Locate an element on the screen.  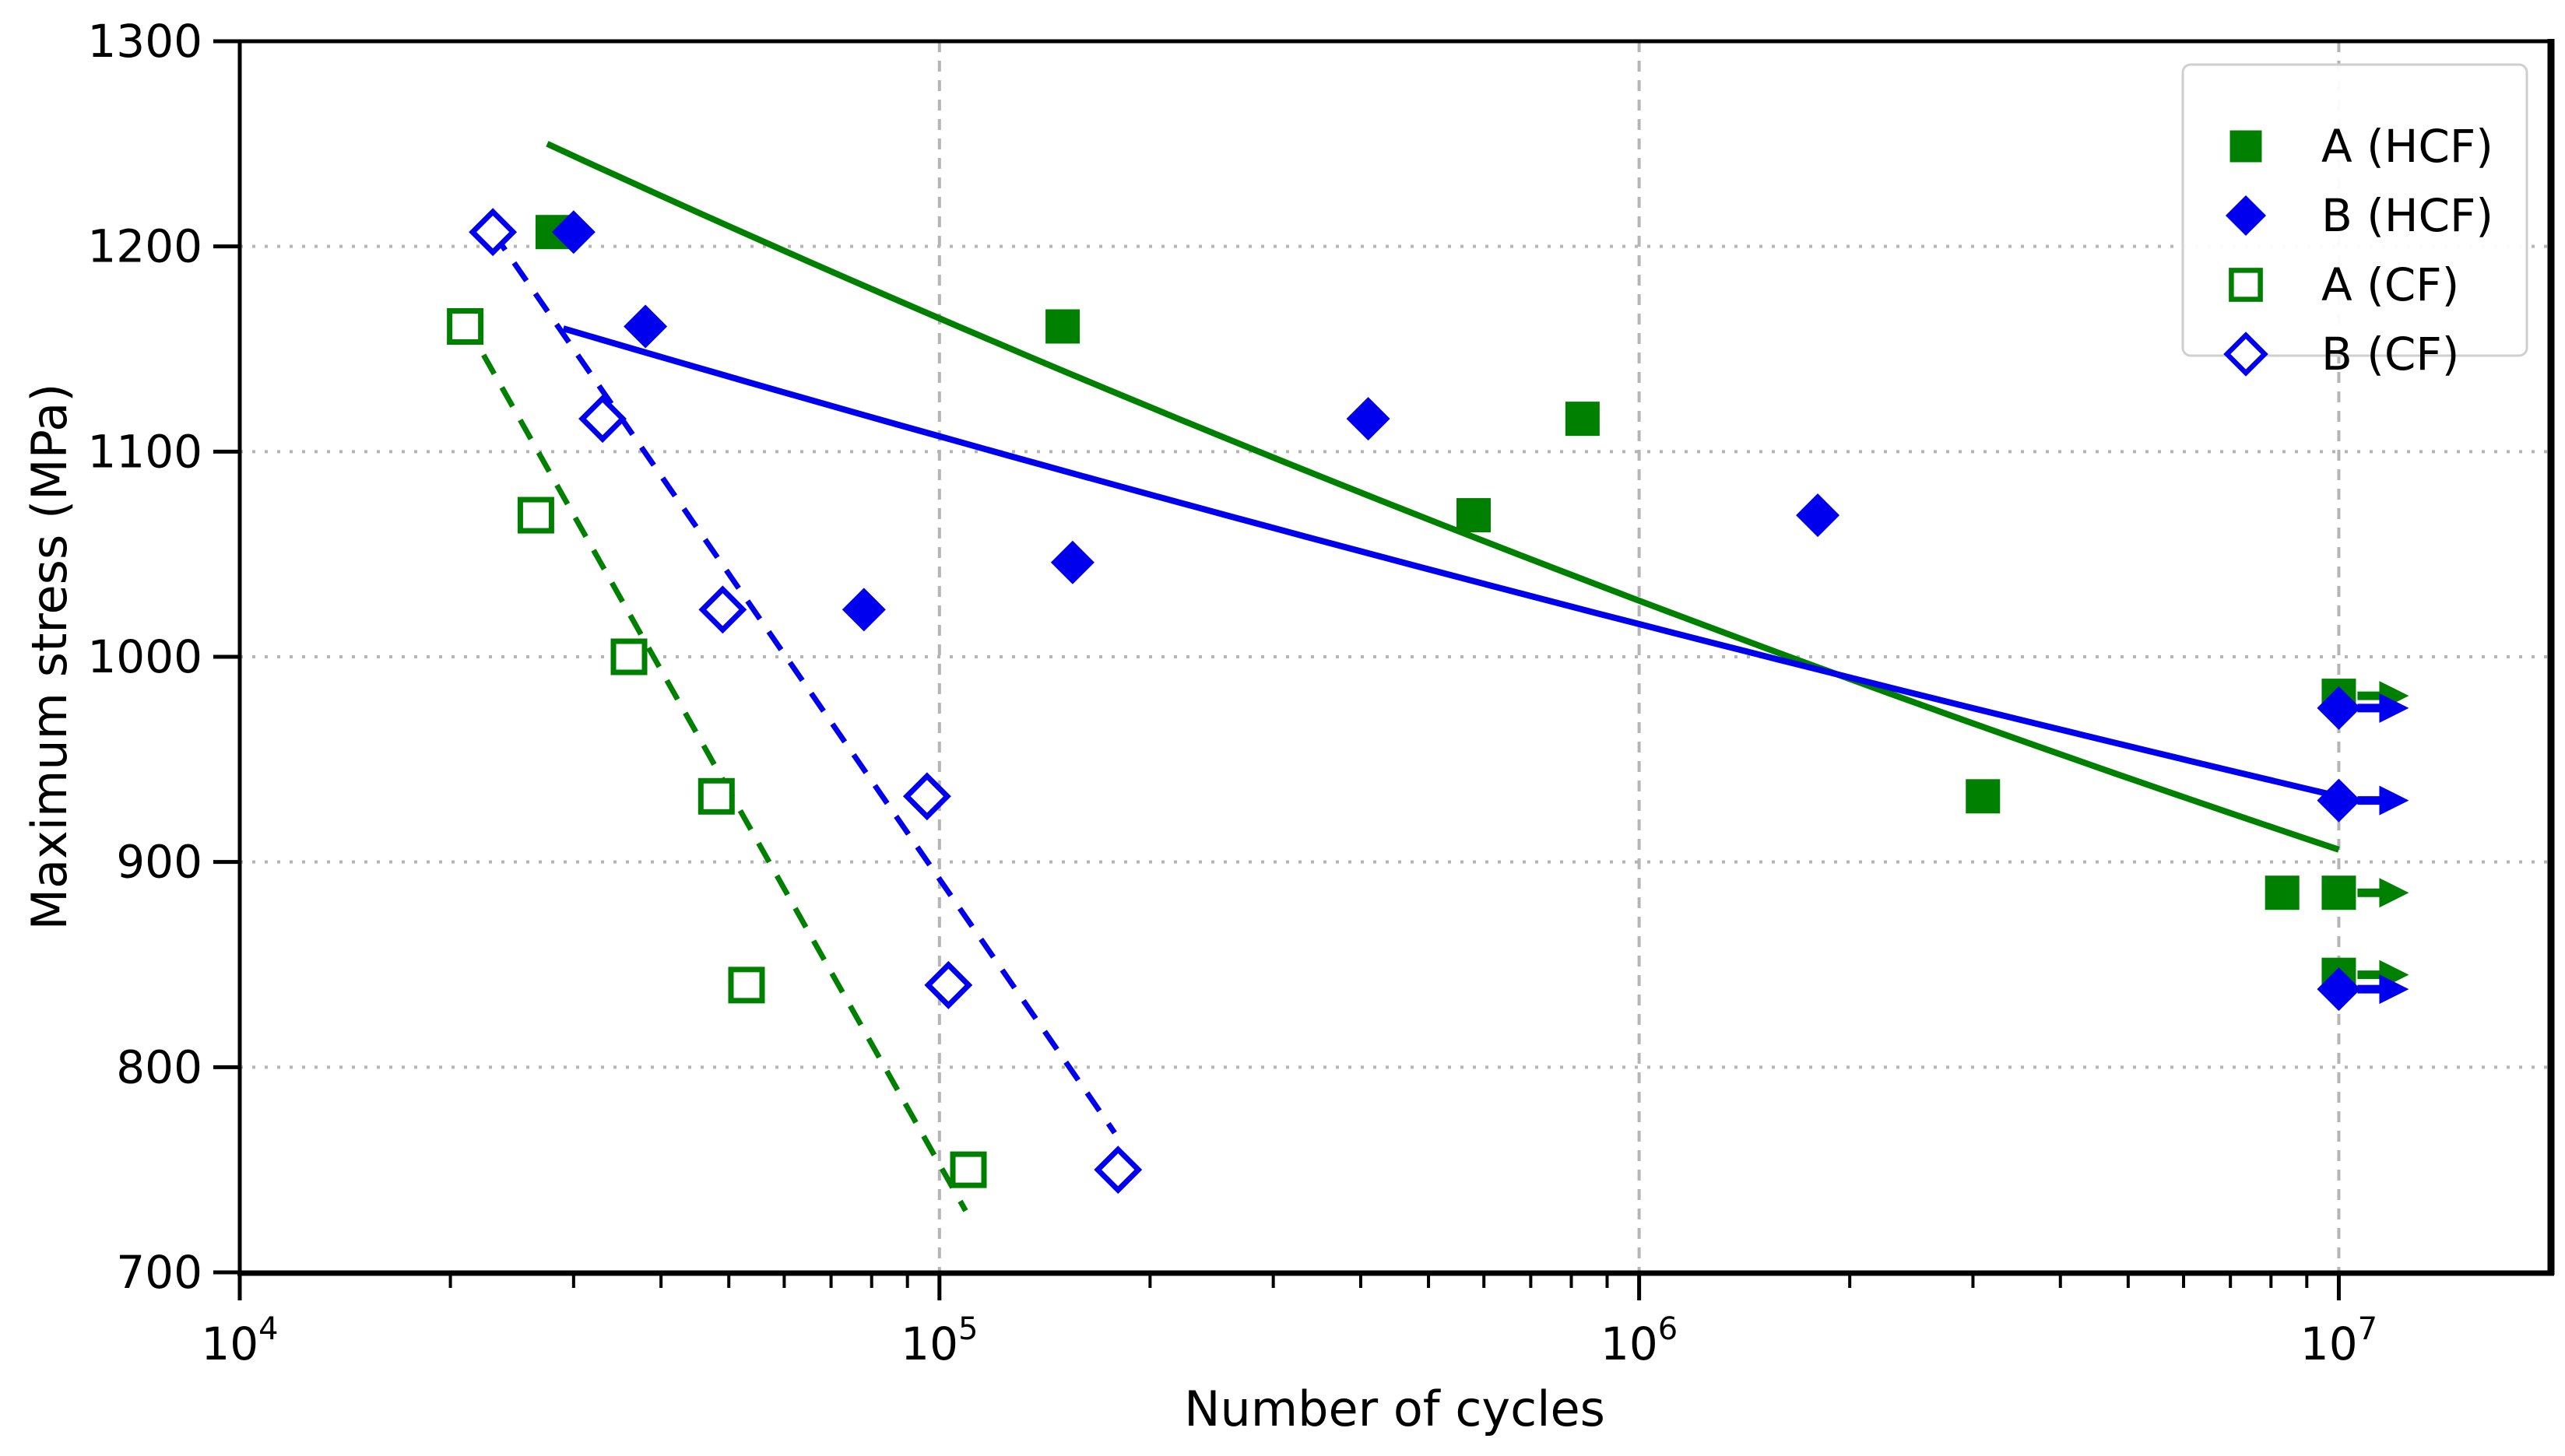
legend-item-a-hcf: A (HCF) is located at coordinates (2361, 147).